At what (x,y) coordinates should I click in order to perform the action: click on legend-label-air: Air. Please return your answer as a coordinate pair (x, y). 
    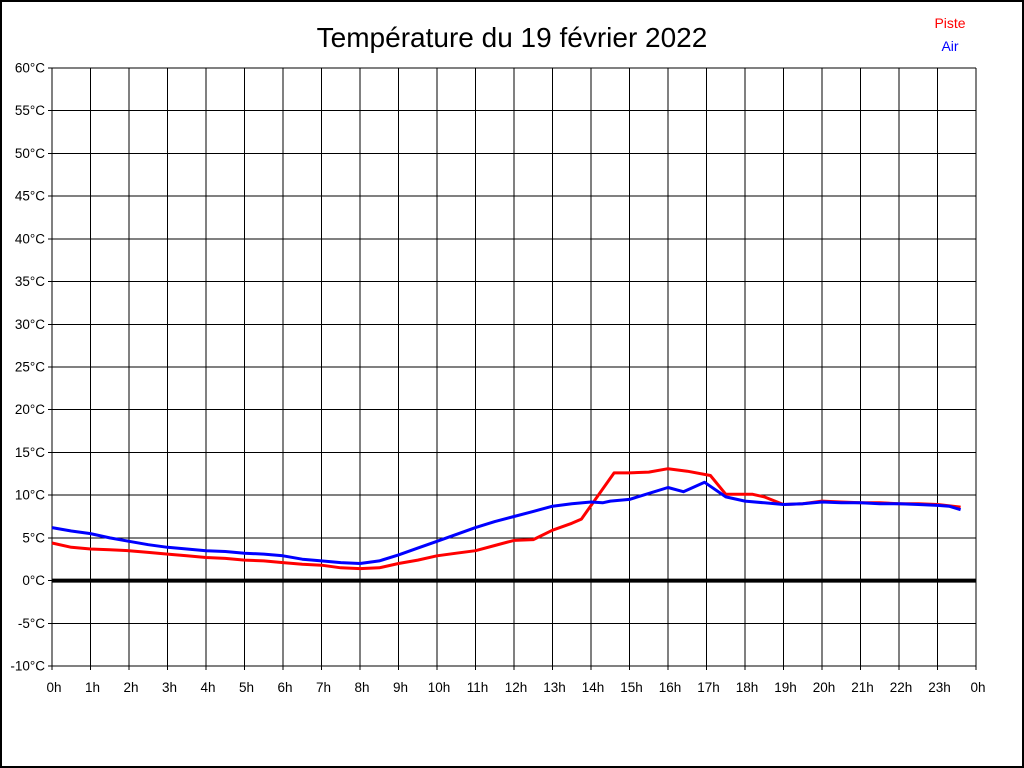
    Looking at the image, I should click on (950, 46).